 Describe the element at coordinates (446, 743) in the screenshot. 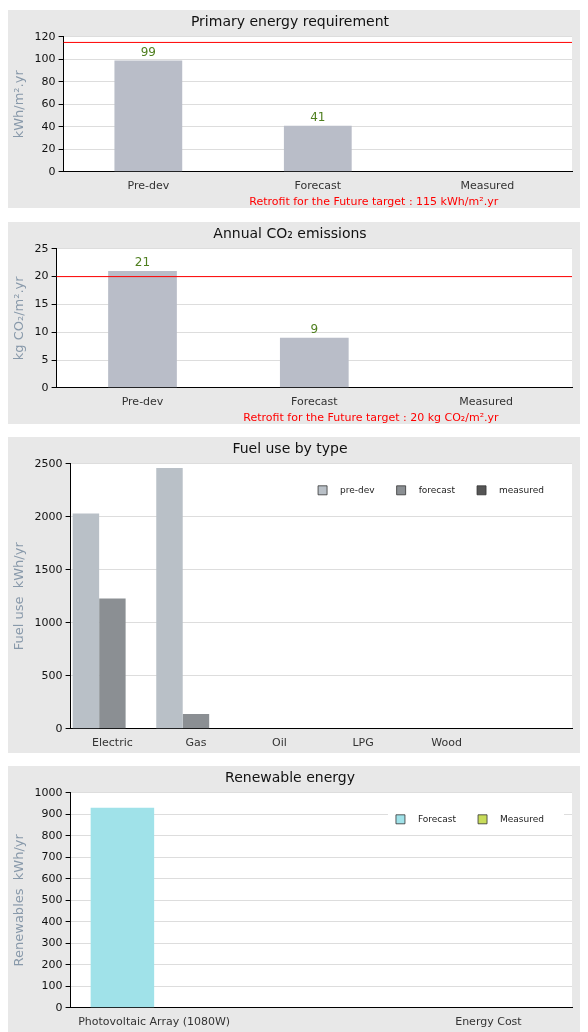

I see `x-tick-label: Wood` at that location.